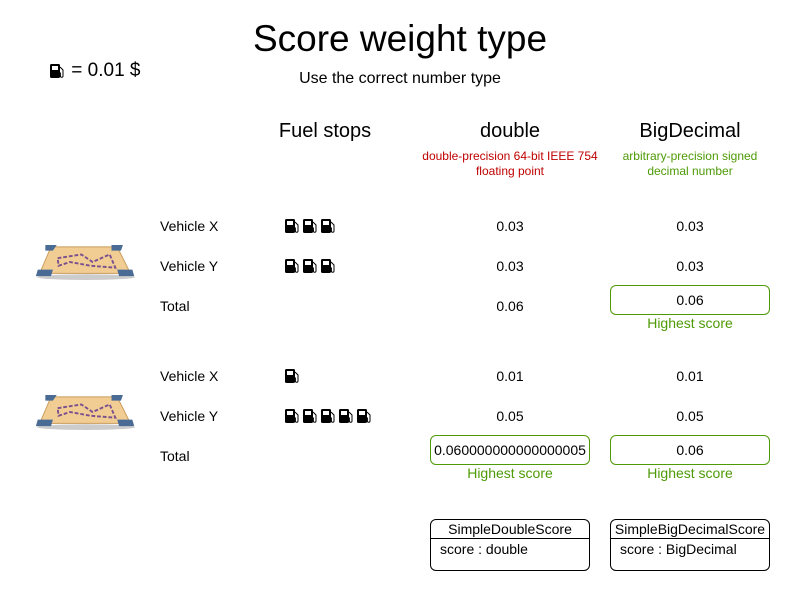 Image resolution: width=800 pixels, height=600 pixels. I want to click on title: Score weight type, so click(400, 38).